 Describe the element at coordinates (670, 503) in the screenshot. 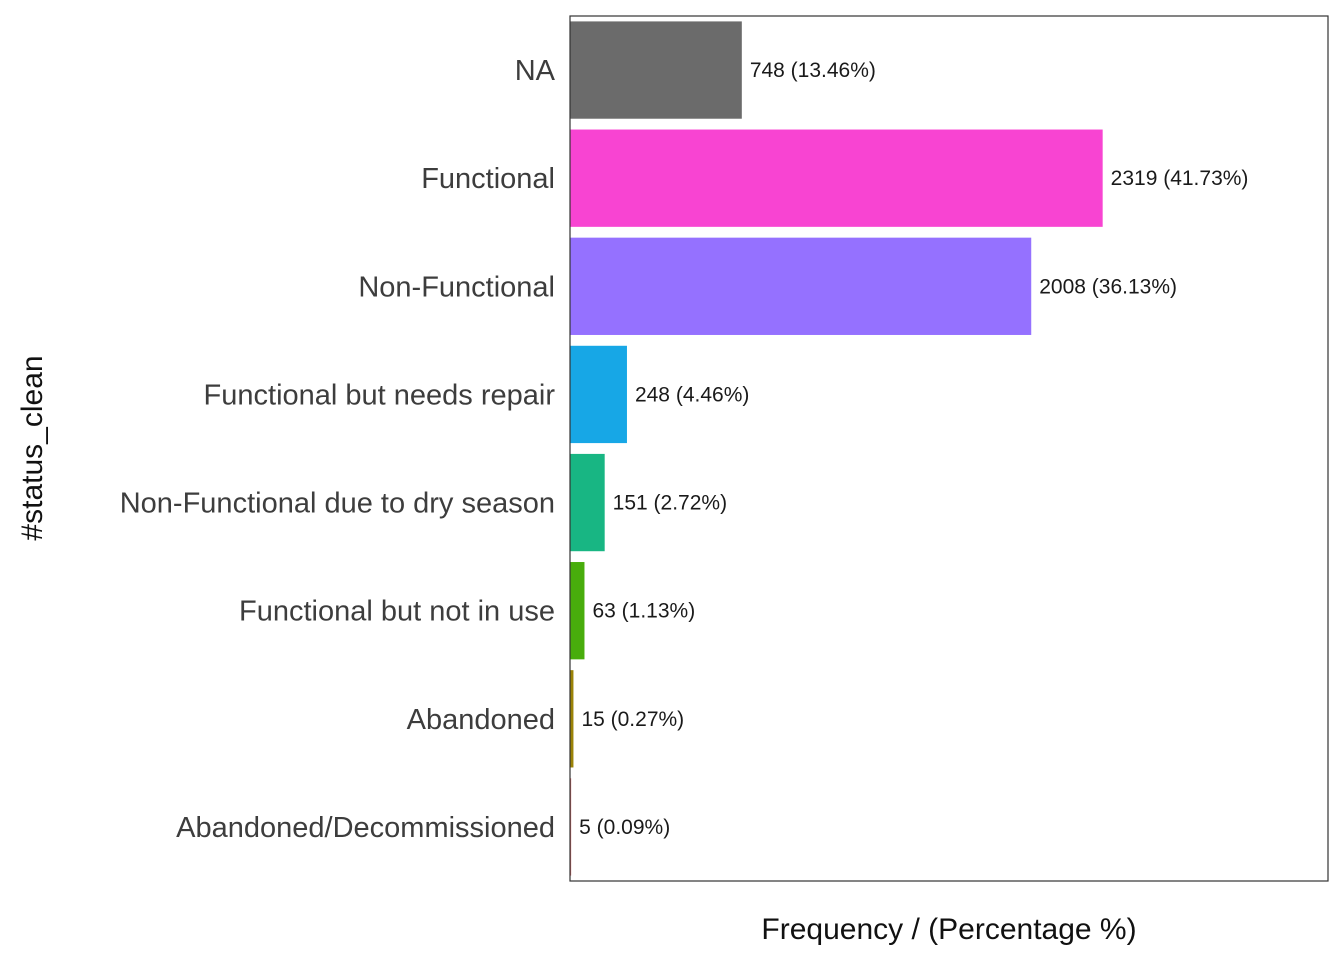

I see `data-label-4: 151 (2.72%)` at that location.